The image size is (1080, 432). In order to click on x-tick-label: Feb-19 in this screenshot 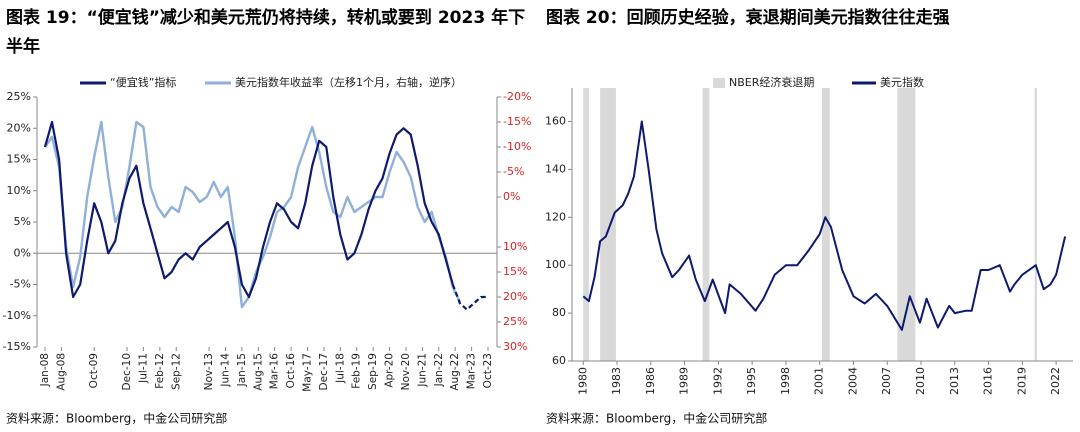, I will do `click(357, 371)`.